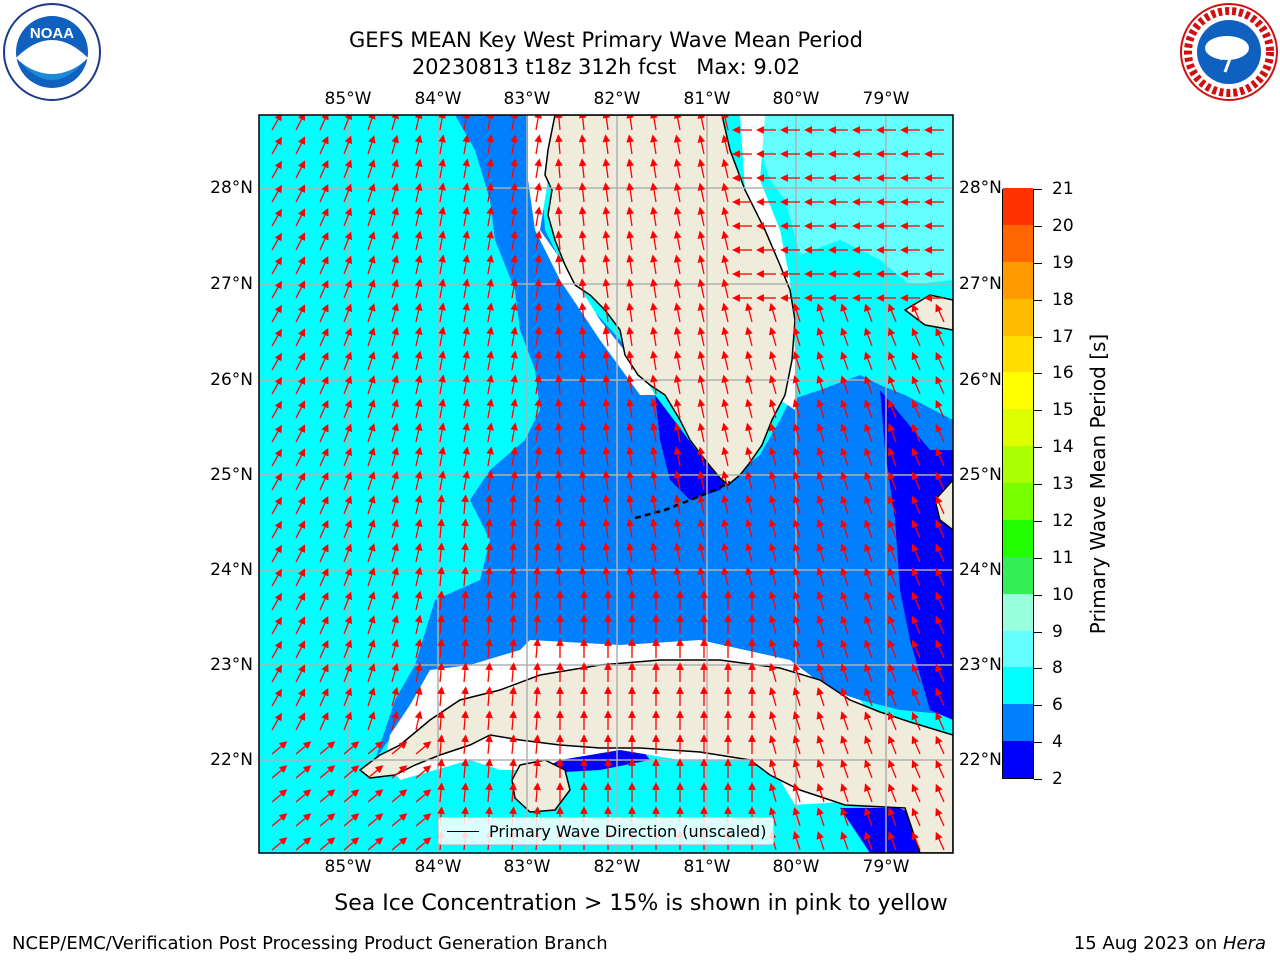  Describe the element at coordinates (628, 831) in the screenshot. I see `legend-label: Primary Wave Direction (unscaled)` at that location.